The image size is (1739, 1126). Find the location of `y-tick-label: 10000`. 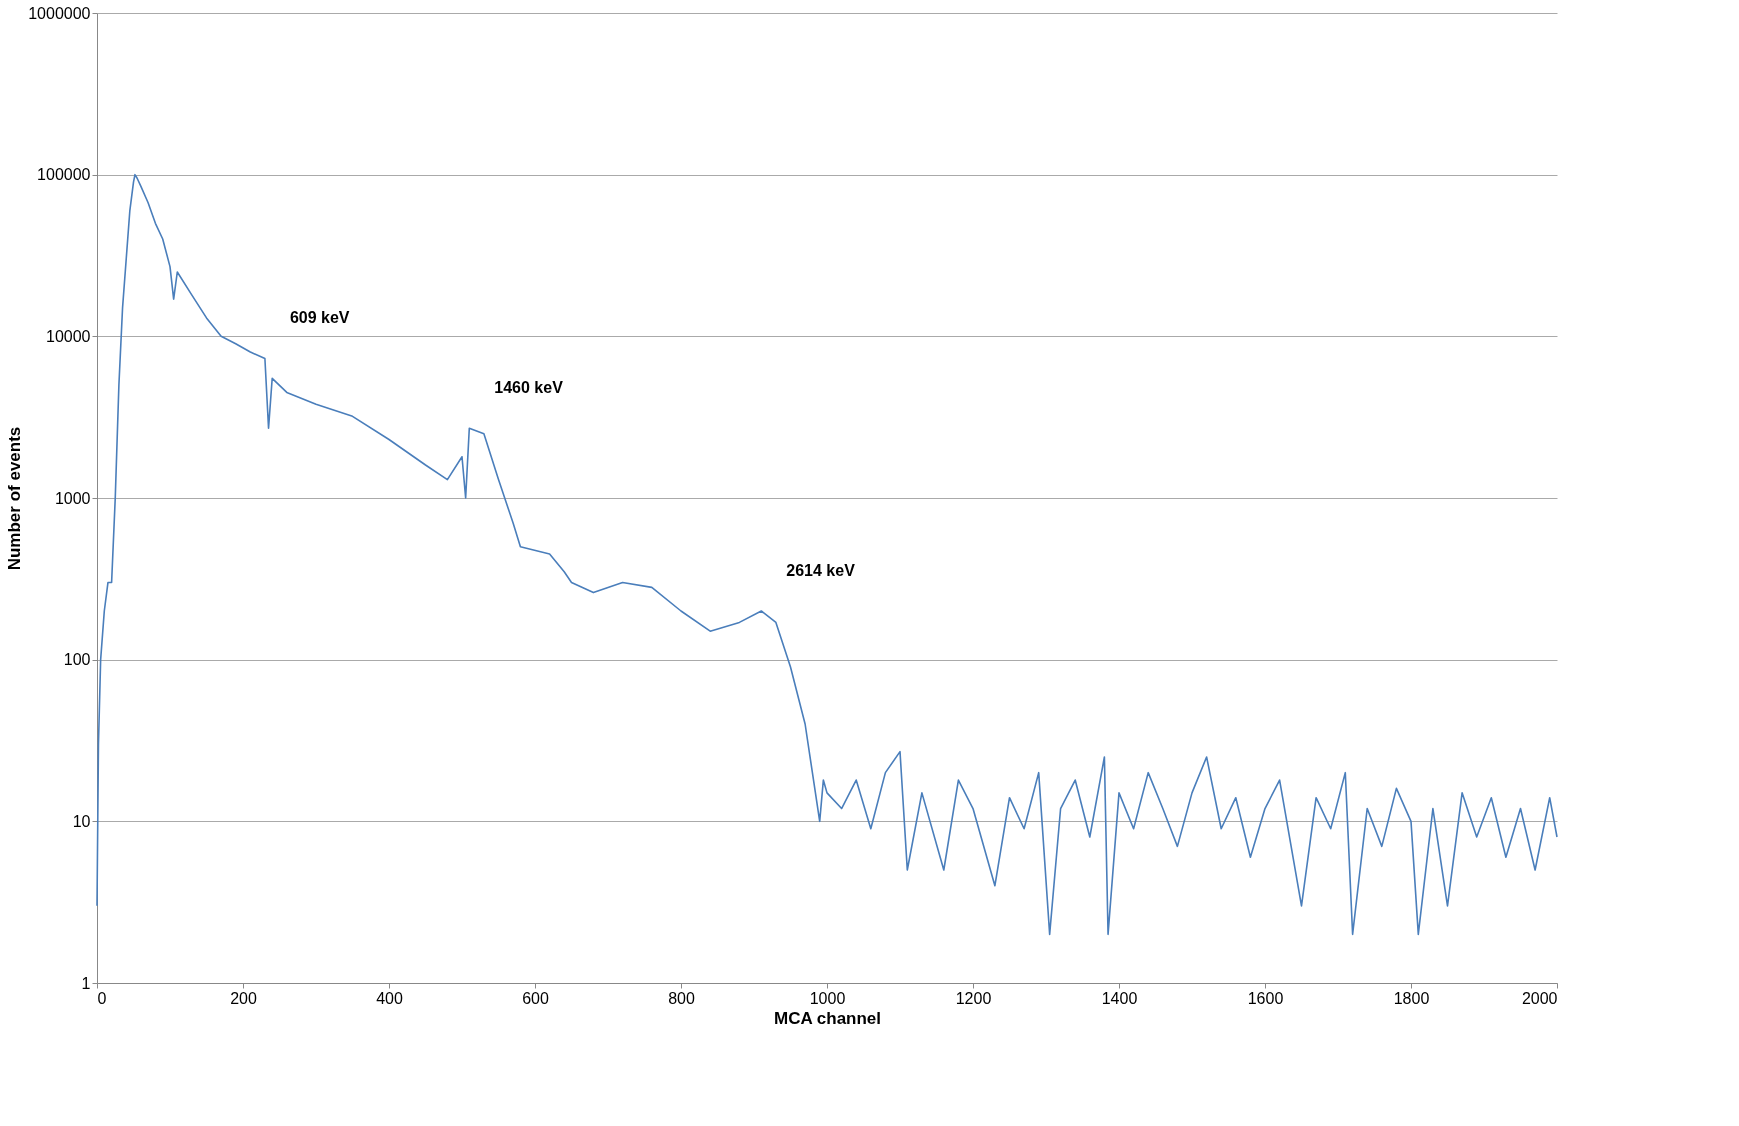

y-tick-label: 10000 is located at coordinates (68, 336).